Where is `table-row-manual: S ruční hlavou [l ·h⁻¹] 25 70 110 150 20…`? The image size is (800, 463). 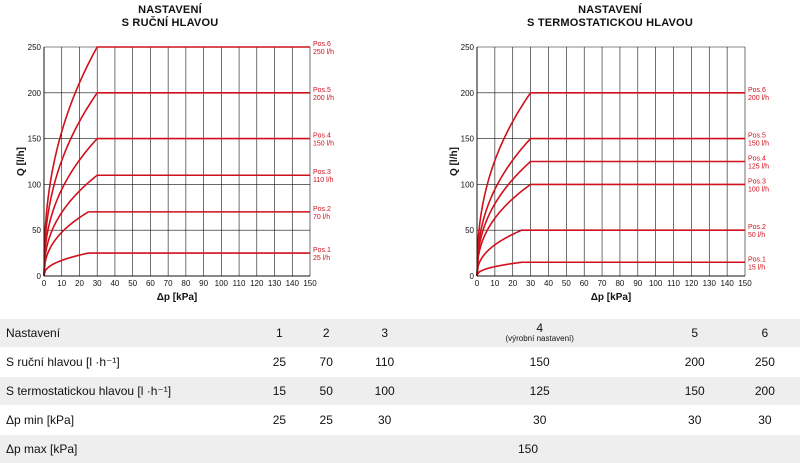 table-row-manual: S ruční hlavou [l ·h⁻¹] 25 70 110 150 20… is located at coordinates (400, 362).